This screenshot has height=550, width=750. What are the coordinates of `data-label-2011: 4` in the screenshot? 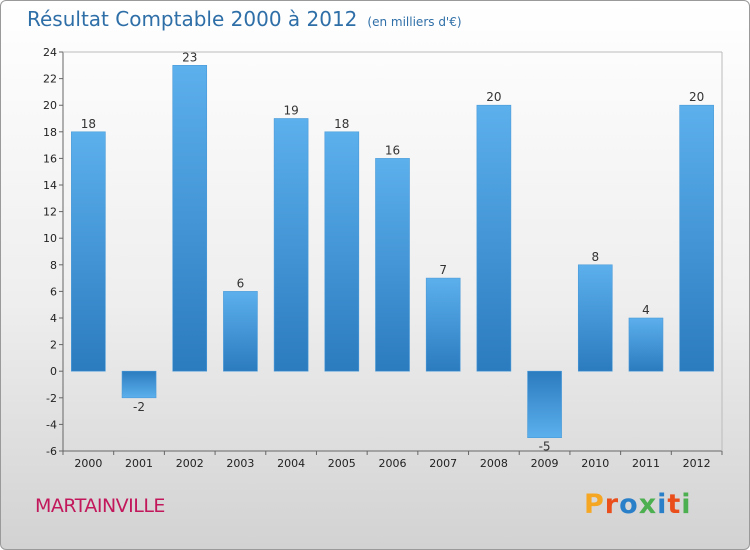 It's located at (646, 310).